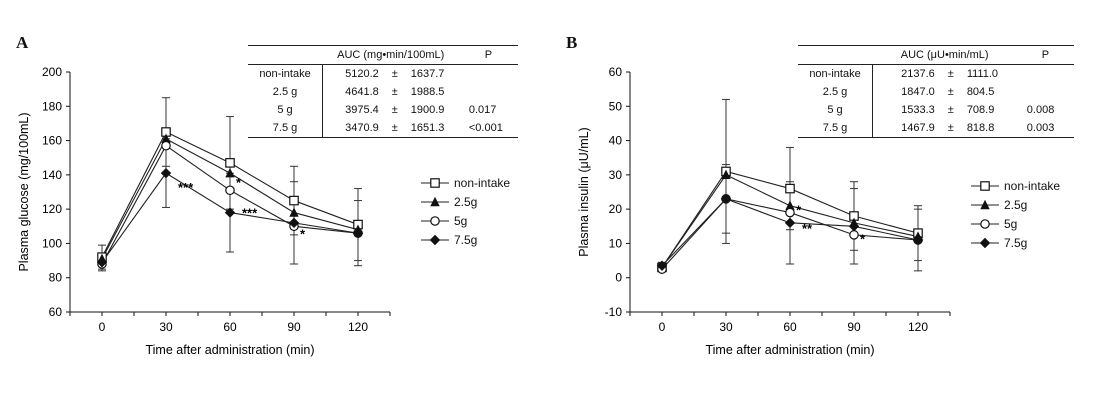 The width and height of the screenshot is (1100, 404). I want to click on y-tick-label: 40, so click(616, 141).